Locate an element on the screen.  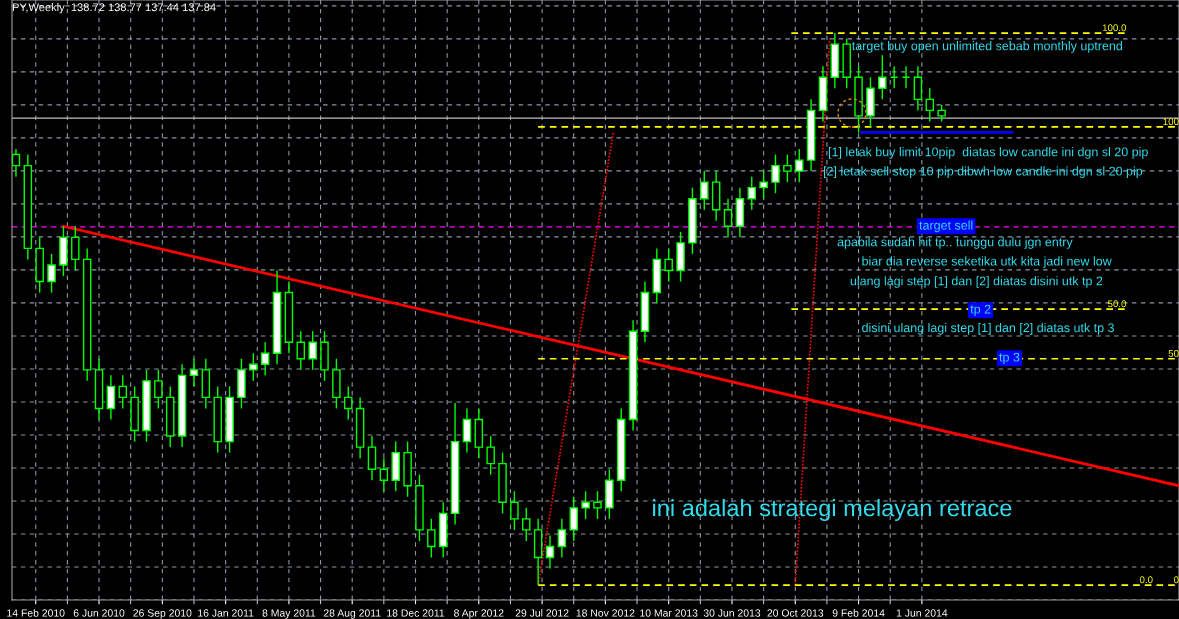
annotation: target buy open unlimited sebab monthly uptrend is located at coordinates (986, 47).